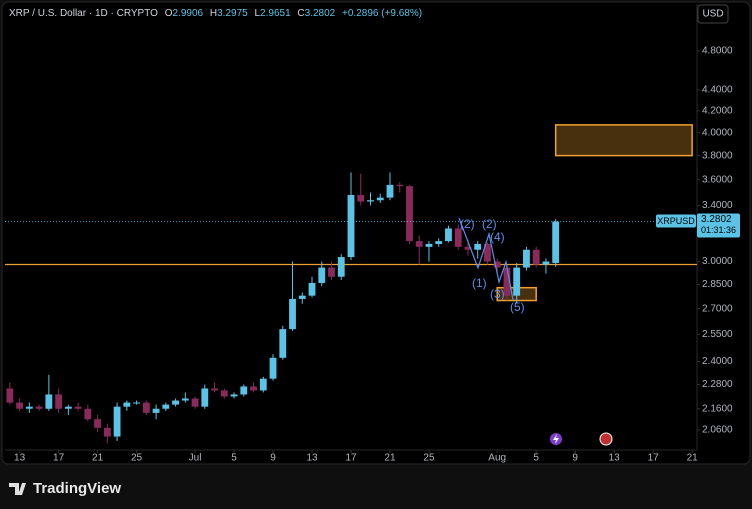 The height and width of the screenshot is (509, 752). What do you see at coordinates (717, 205) in the screenshot?
I see `y-tick-label: 3.4000` at bounding box center [717, 205].